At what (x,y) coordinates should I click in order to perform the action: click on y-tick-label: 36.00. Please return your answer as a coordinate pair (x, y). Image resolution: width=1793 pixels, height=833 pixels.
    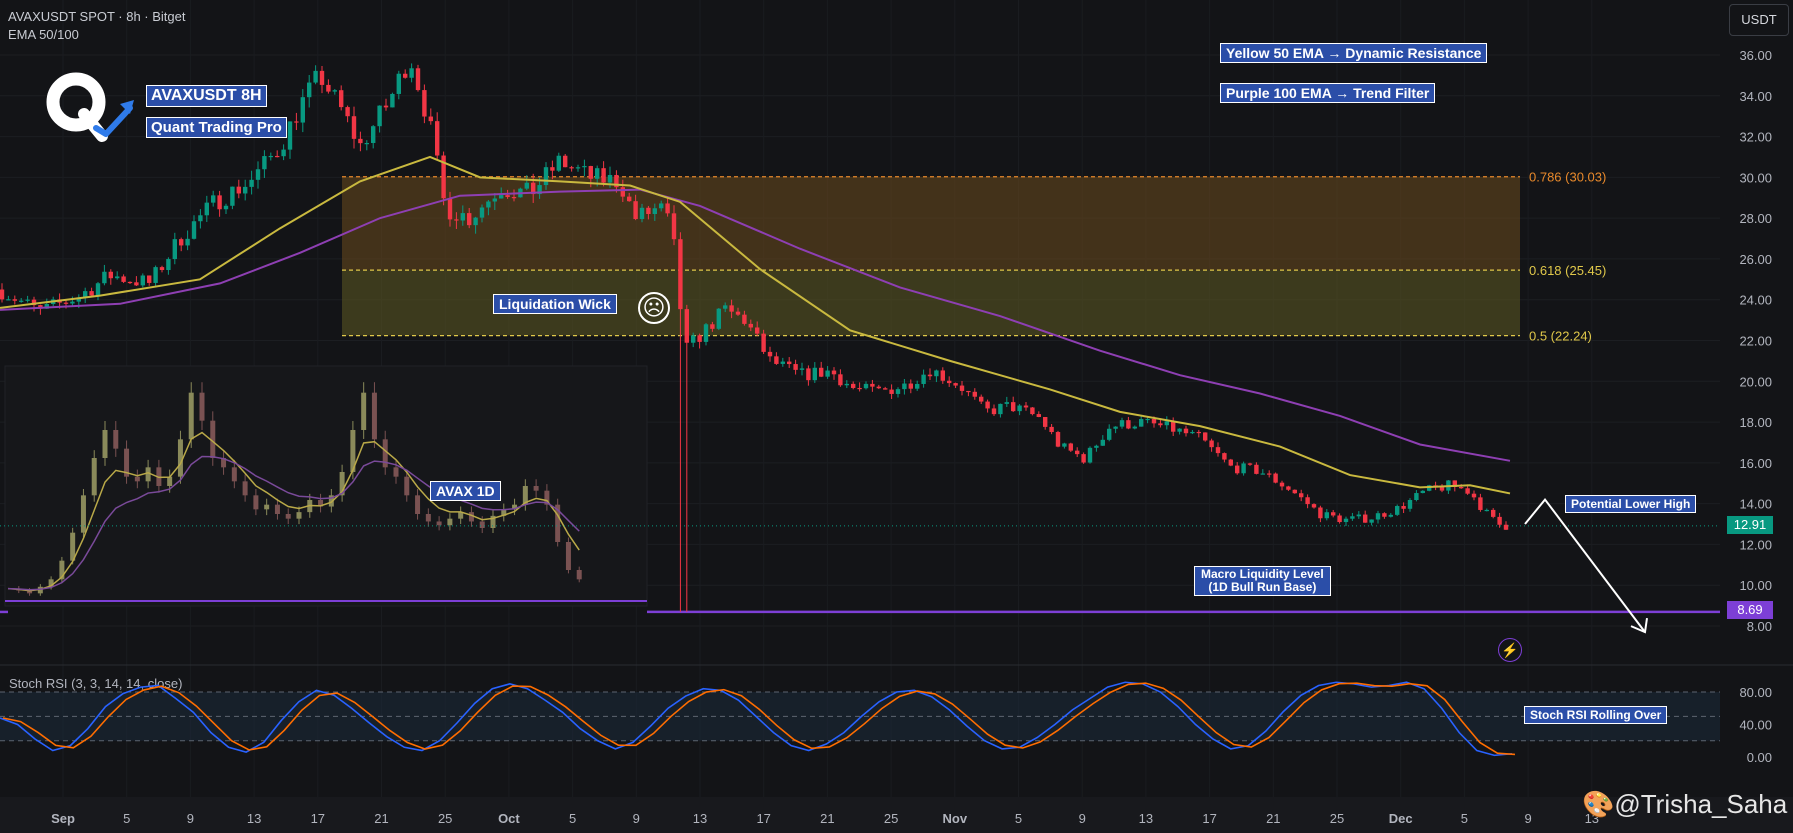
    Looking at the image, I should click on (1755, 55).